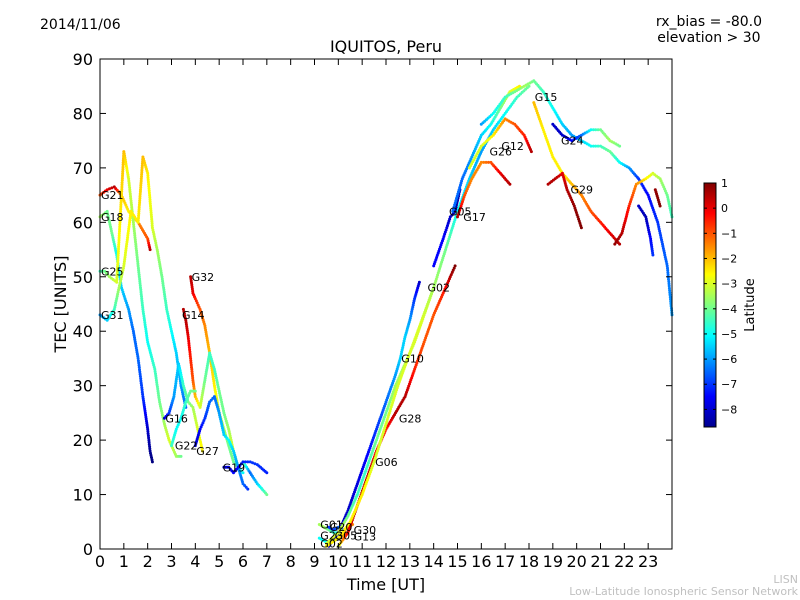 The image size is (800, 600). I want to click on colorbar-tick-label: 1, so click(724, 183).